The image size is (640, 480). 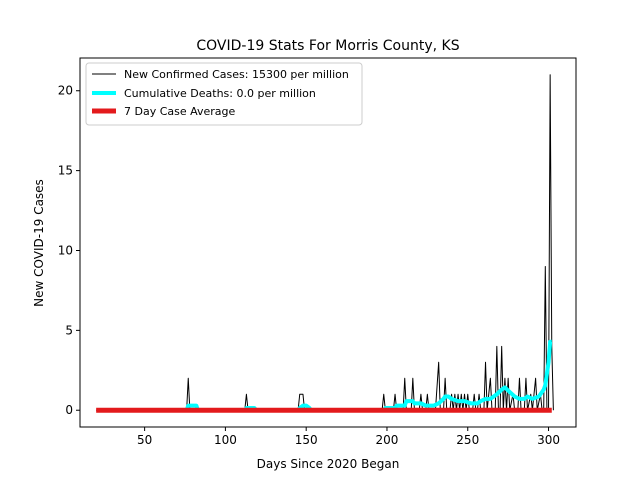 I want to click on x-axis-ticks: 50 100 150 200 250 300, so click(x=348, y=437).